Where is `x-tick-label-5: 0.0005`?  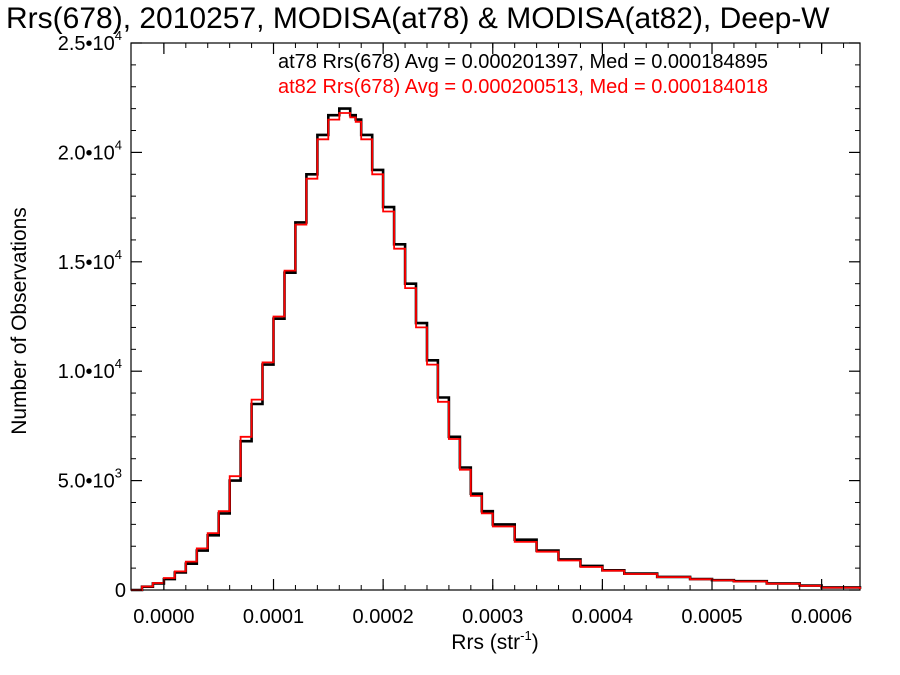
x-tick-label-5: 0.0005 is located at coordinates (711, 617).